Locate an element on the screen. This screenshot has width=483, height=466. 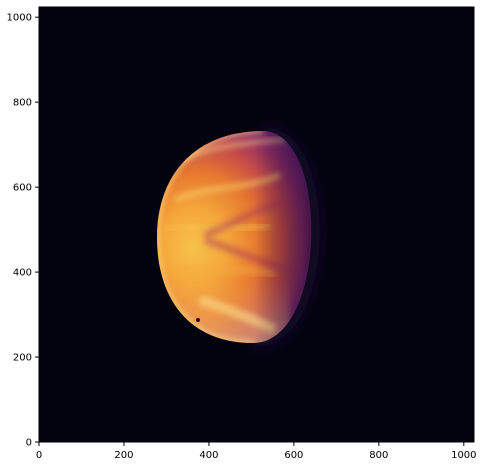
y-tick-label: 200 is located at coordinates (22, 358).